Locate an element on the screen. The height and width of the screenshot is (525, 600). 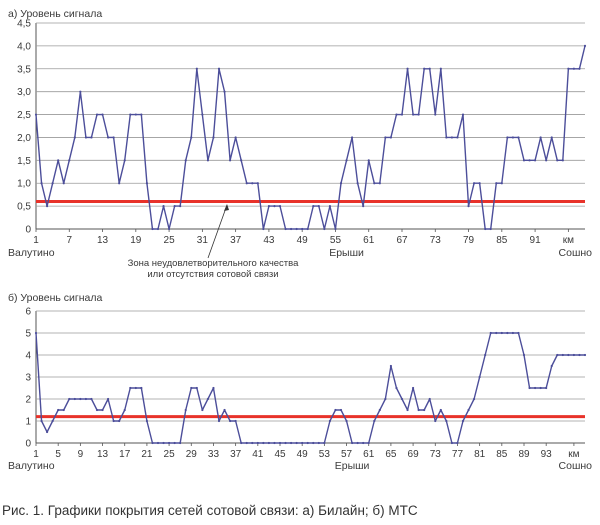
chart-a-x-tick-label: 73 is located at coordinates (436, 240).